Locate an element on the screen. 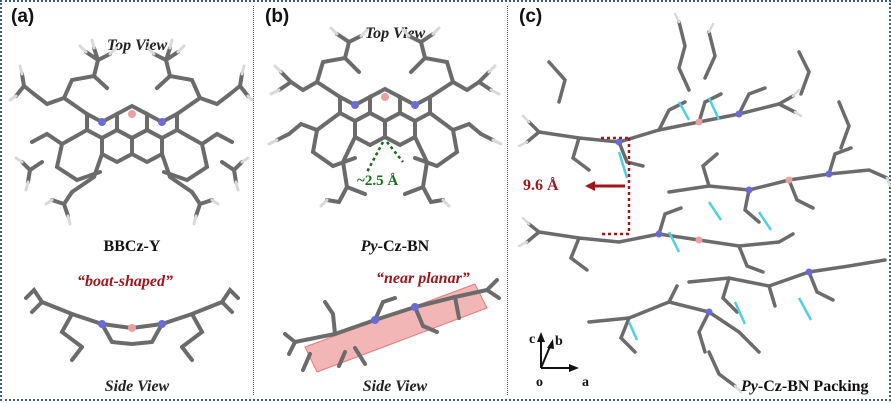  py-cz-bn-name: Py-Cz-BN is located at coordinates (395, 247).